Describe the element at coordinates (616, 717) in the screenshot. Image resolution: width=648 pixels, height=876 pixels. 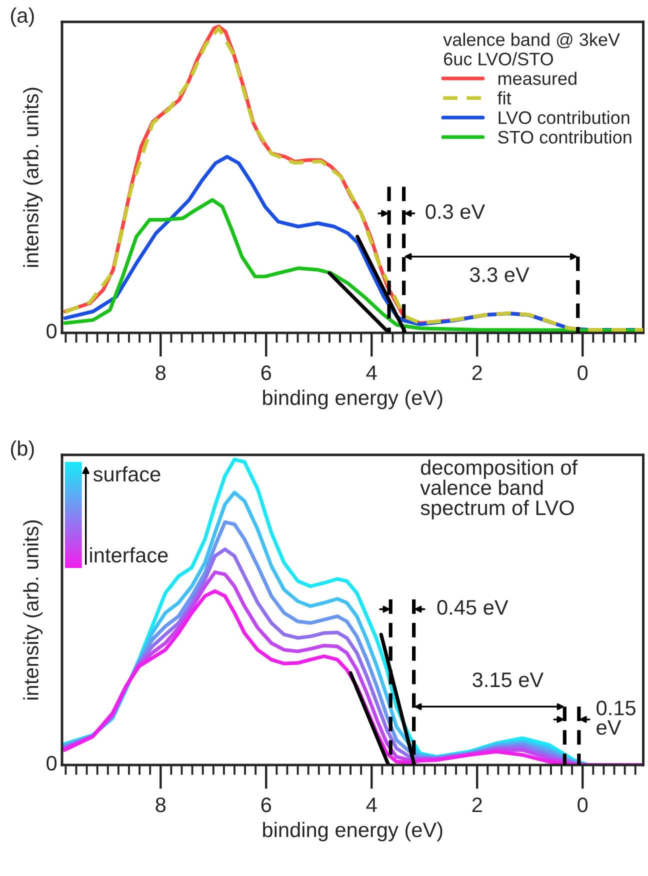
I see `annotation: 0.15 eV` at that location.